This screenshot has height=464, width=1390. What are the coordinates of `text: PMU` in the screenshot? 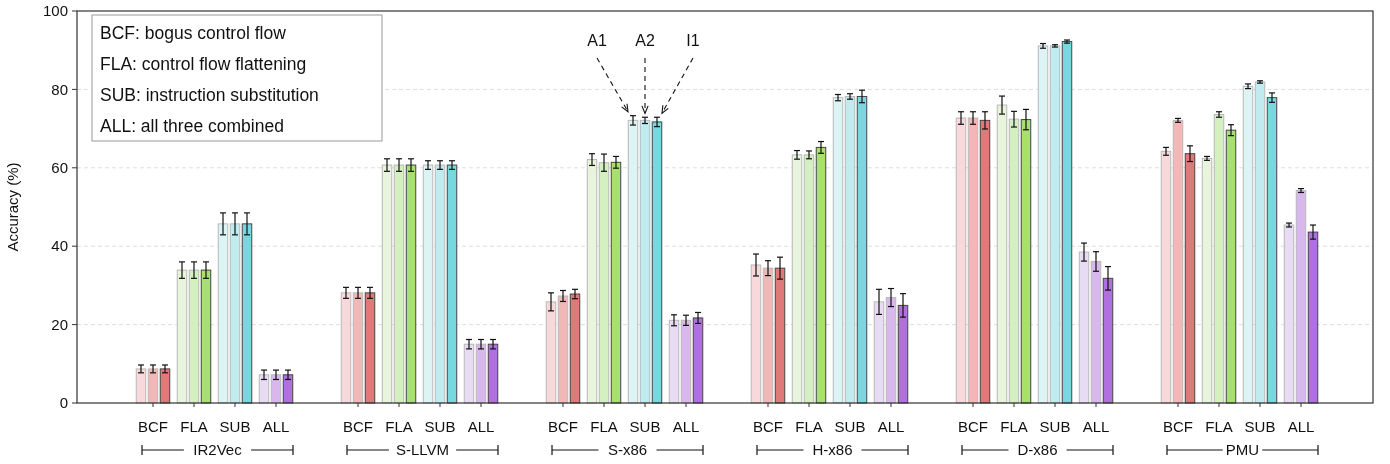 It's located at (1242, 450).